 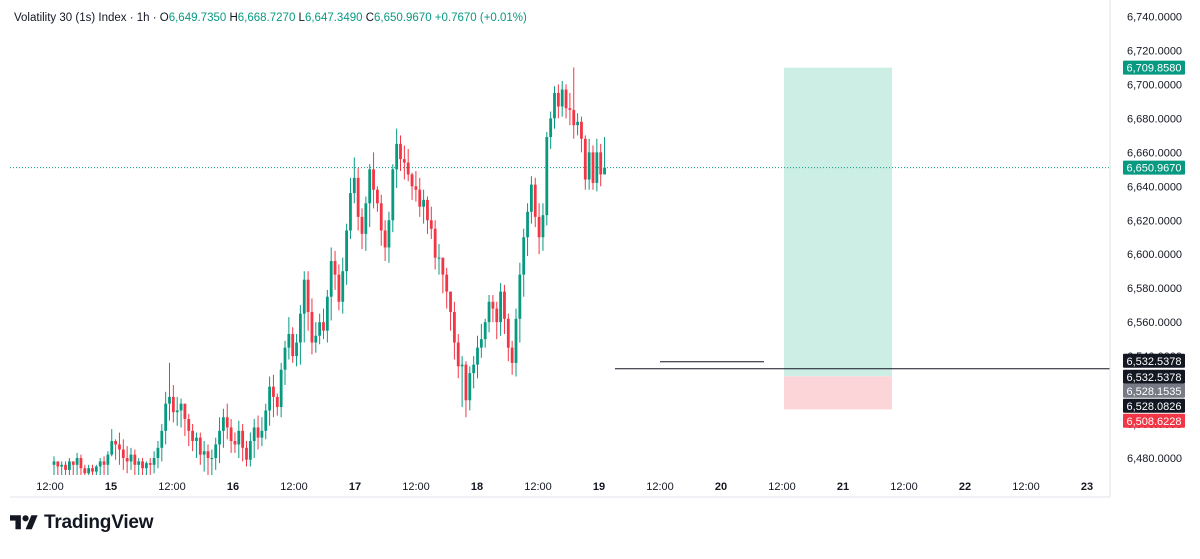 I want to click on y-tick-label: 6,640.0000, so click(x=1154, y=187).